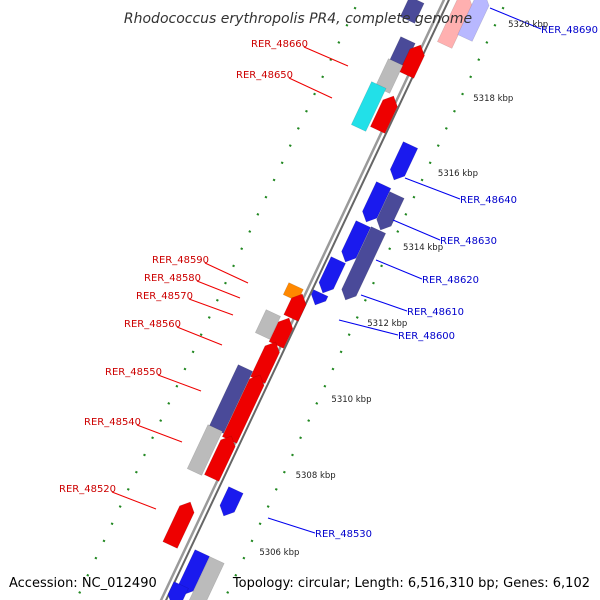 Image resolution: width=600 pixels, height=600 pixels. Describe the element at coordinates (180, 260) in the screenshot. I see `gene-label-forward: RER_48590` at that location.